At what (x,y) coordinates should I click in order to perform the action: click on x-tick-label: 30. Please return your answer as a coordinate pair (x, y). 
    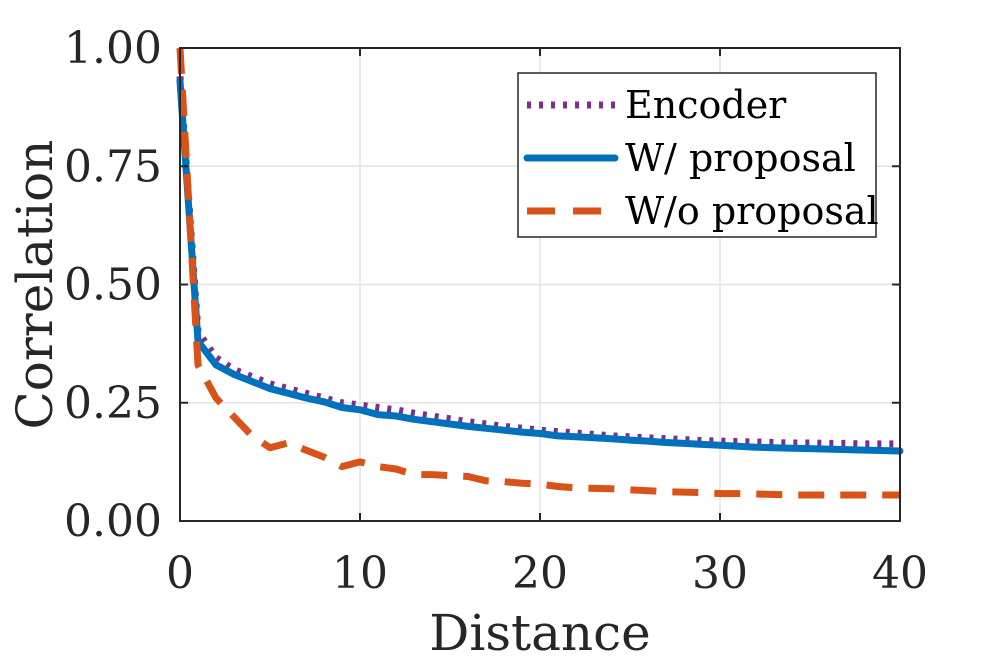
    Looking at the image, I should click on (720, 573).